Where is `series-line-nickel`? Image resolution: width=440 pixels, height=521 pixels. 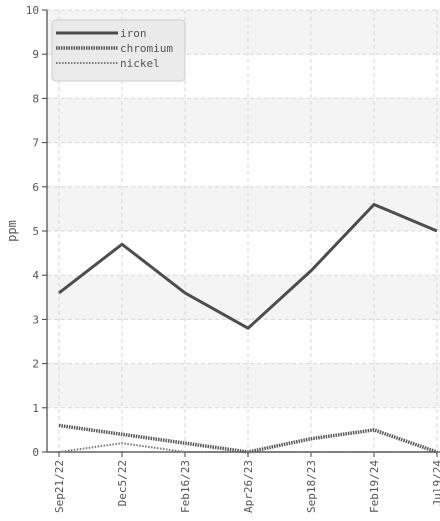
series-line-nickel is located at coordinates (247, 447).